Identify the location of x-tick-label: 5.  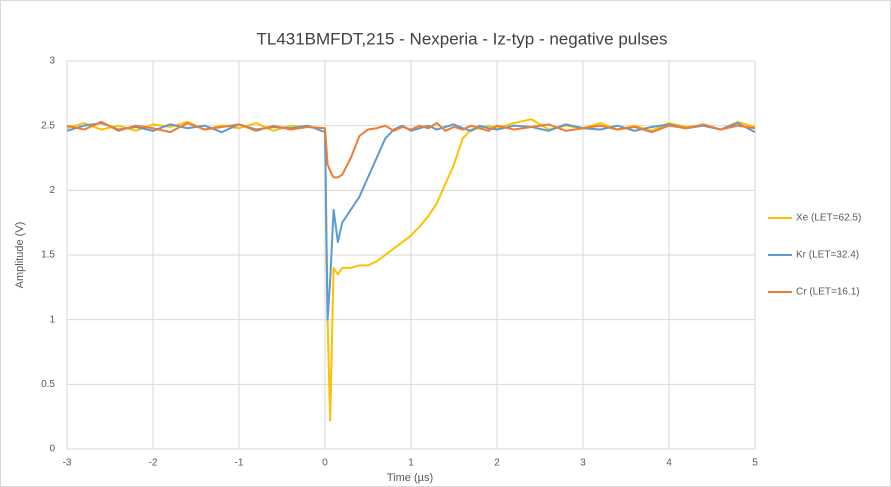
(755, 463).